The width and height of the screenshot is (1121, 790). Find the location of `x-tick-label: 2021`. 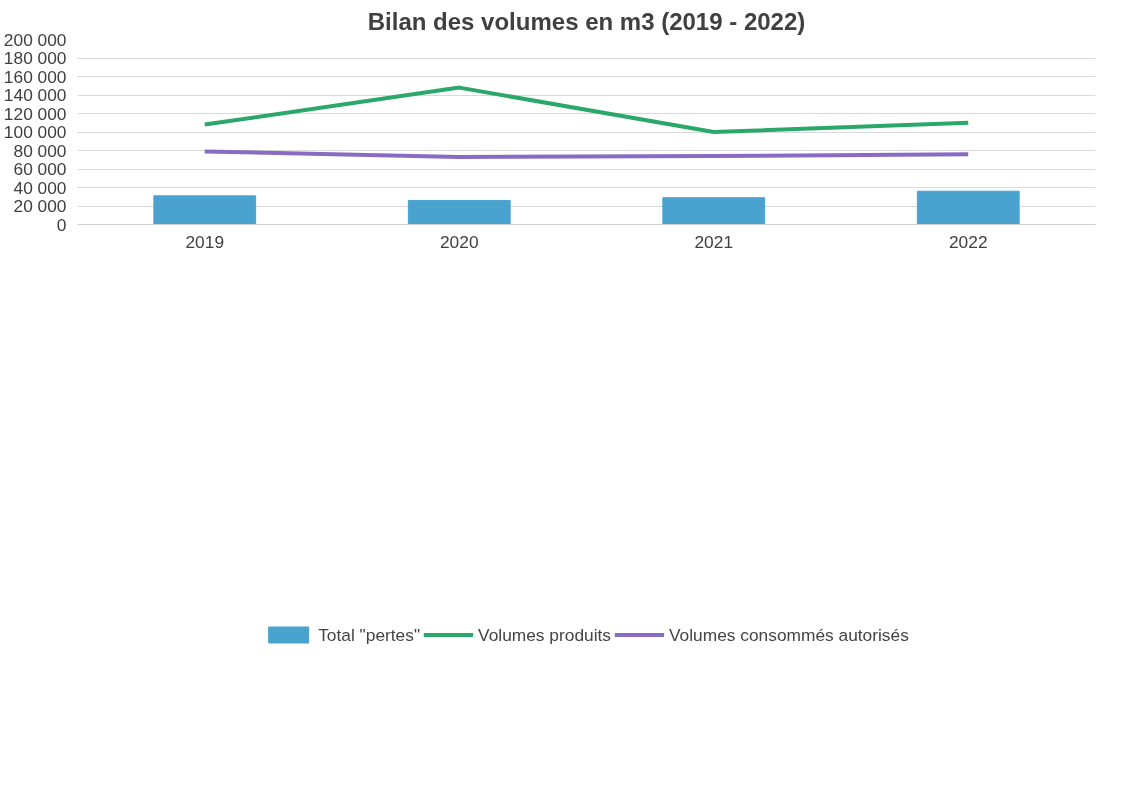

x-tick-label: 2021 is located at coordinates (714, 241).